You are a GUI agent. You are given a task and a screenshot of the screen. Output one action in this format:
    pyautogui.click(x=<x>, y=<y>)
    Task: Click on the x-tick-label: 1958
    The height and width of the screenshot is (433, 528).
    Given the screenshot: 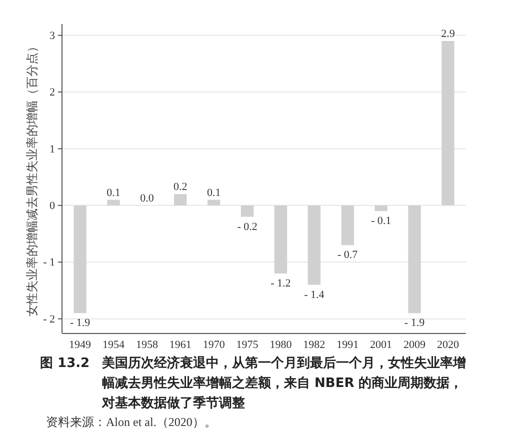 What is the action you would take?
    pyautogui.click(x=147, y=345)
    